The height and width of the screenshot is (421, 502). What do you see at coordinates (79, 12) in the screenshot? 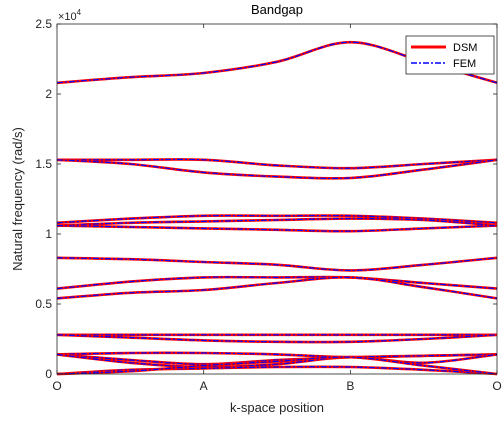
I see `y-exponent-power: 4` at bounding box center [79, 12].